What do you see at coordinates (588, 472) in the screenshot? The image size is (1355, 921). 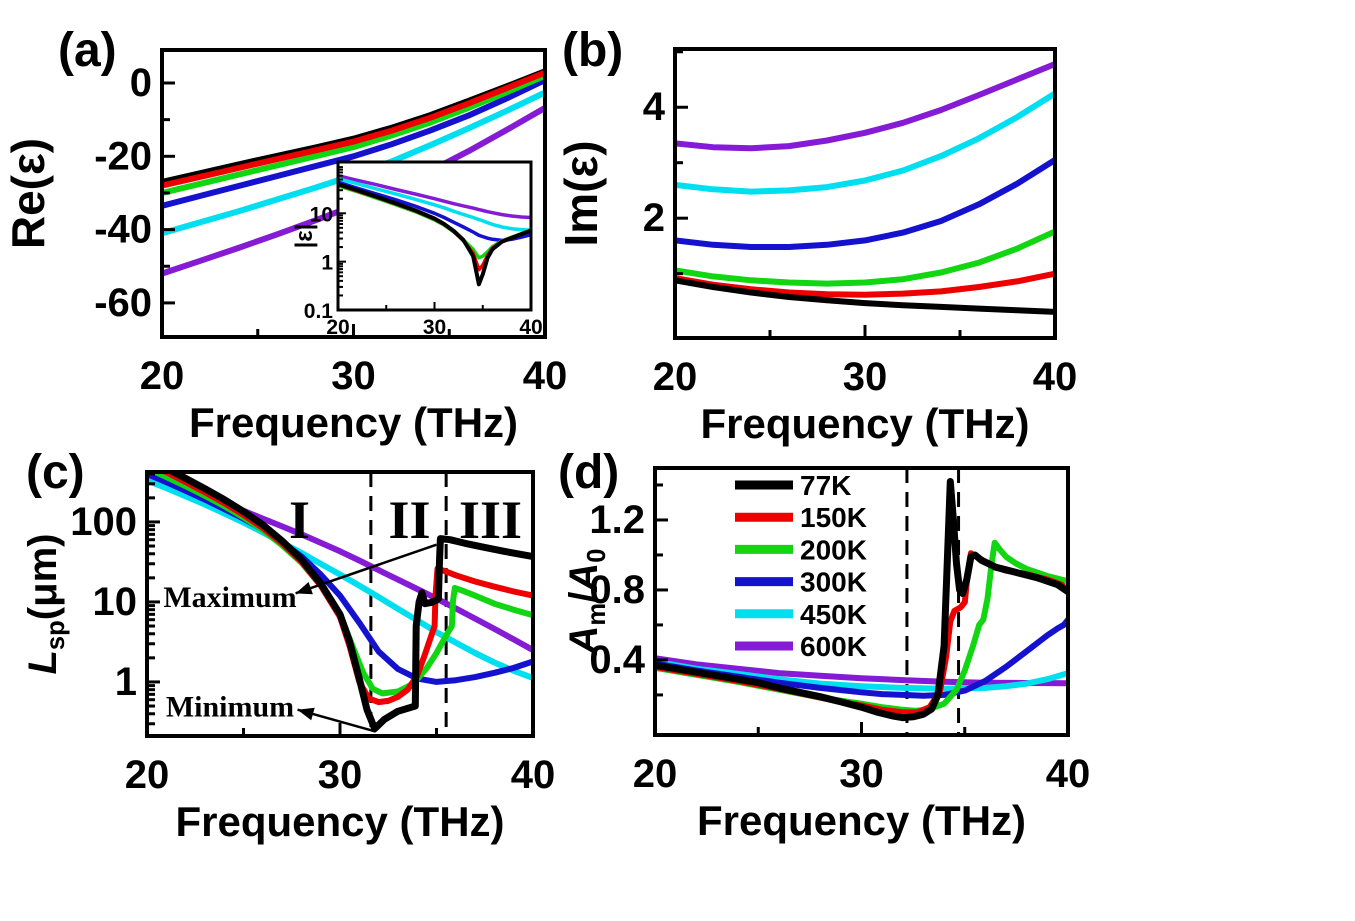 I see `panel-letter-d: (d)` at bounding box center [588, 472].